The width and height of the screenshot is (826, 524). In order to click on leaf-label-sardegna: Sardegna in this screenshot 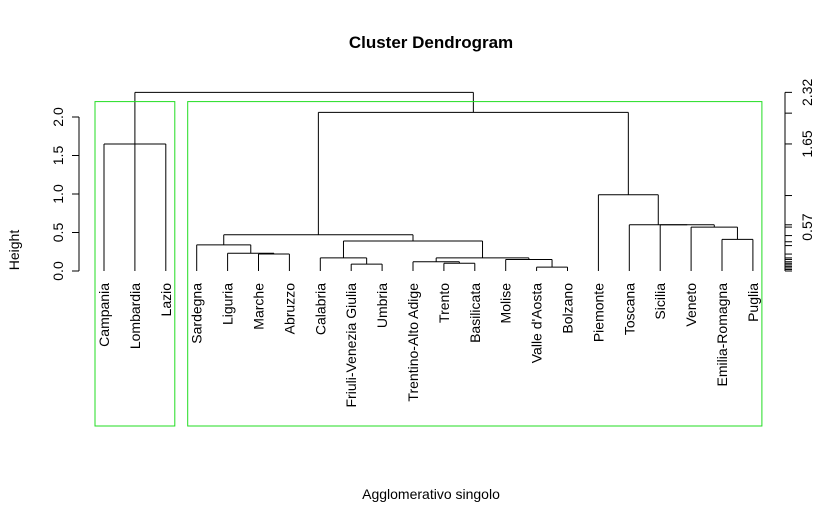, I will do `click(197, 313)`.